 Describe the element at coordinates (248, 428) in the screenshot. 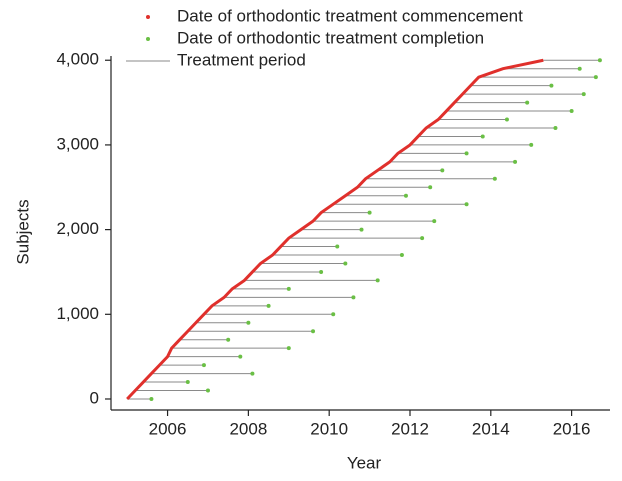

I see `x-tick-label: 2008` at that location.